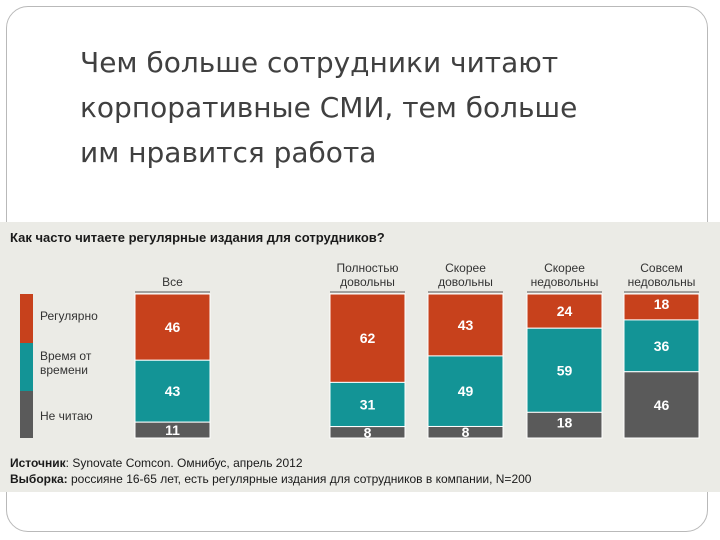 Image resolution: width=720 pixels, height=540 pixels. Describe the element at coordinates (38, 463) in the screenshot. I see `source-label: Источник` at that location.